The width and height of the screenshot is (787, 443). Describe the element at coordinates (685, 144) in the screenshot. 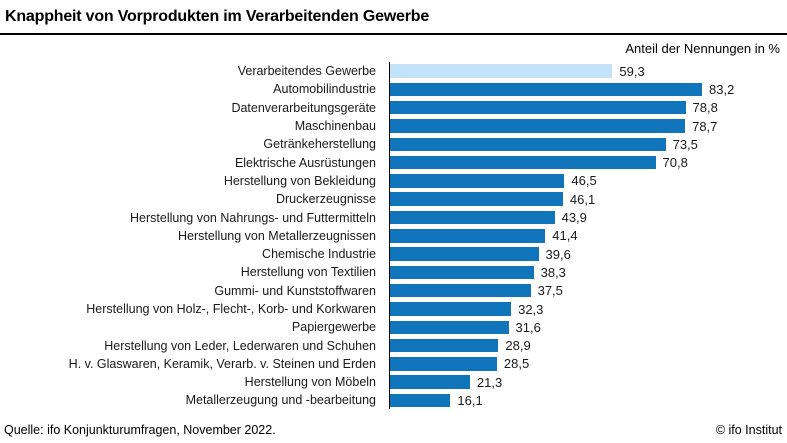

I see `value-label: 73,5` at that location.